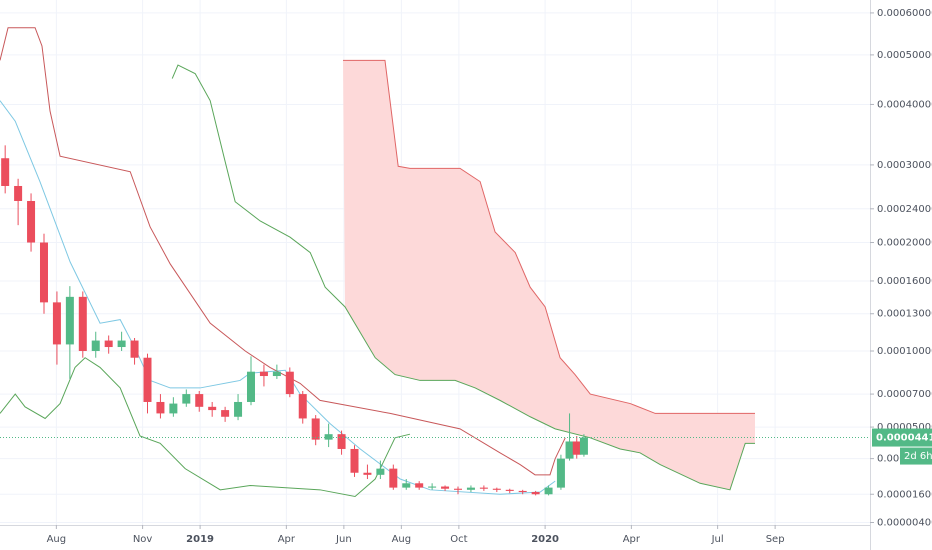 The image size is (932, 550). I want to click on x-tick-label: 2019, so click(200, 539).